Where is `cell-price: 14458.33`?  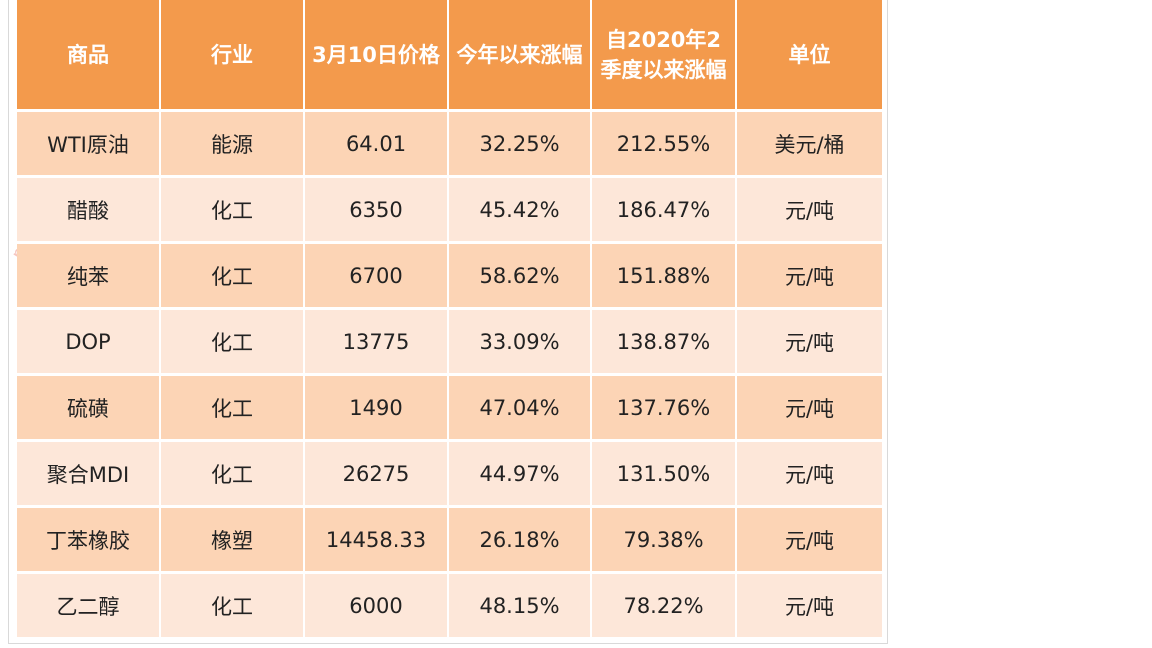
cell-price: 14458.33 is located at coordinates (377, 541).